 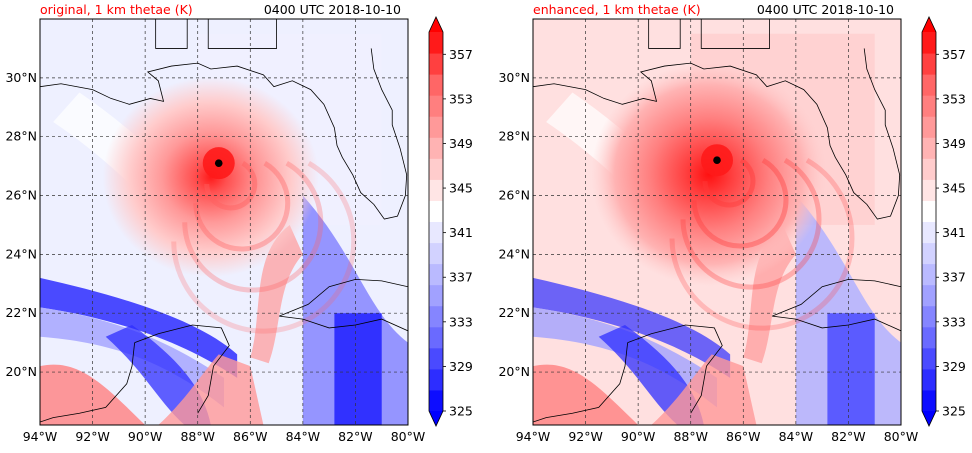 What do you see at coordinates (355, 436) in the screenshot?
I see `x-tick-label: 82°W` at bounding box center [355, 436].